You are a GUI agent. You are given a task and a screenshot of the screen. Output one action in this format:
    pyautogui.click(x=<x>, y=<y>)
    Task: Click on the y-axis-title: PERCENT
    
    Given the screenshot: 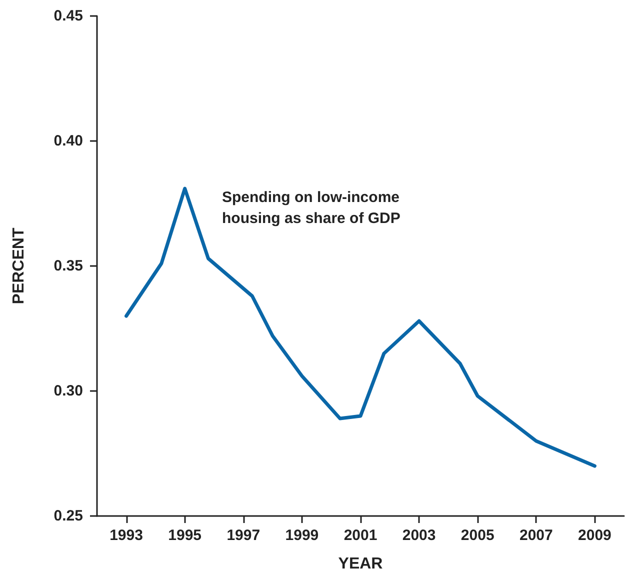 What is the action you would take?
    pyautogui.click(x=19, y=266)
    